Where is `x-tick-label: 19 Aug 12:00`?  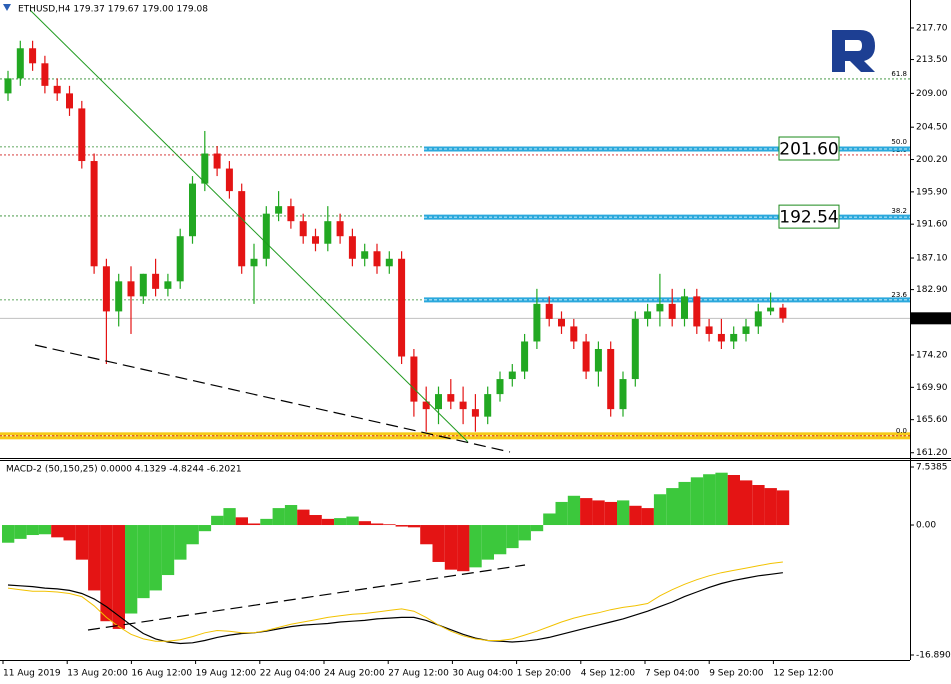
x-tick-label: 19 Aug 12:00 is located at coordinates (226, 674).